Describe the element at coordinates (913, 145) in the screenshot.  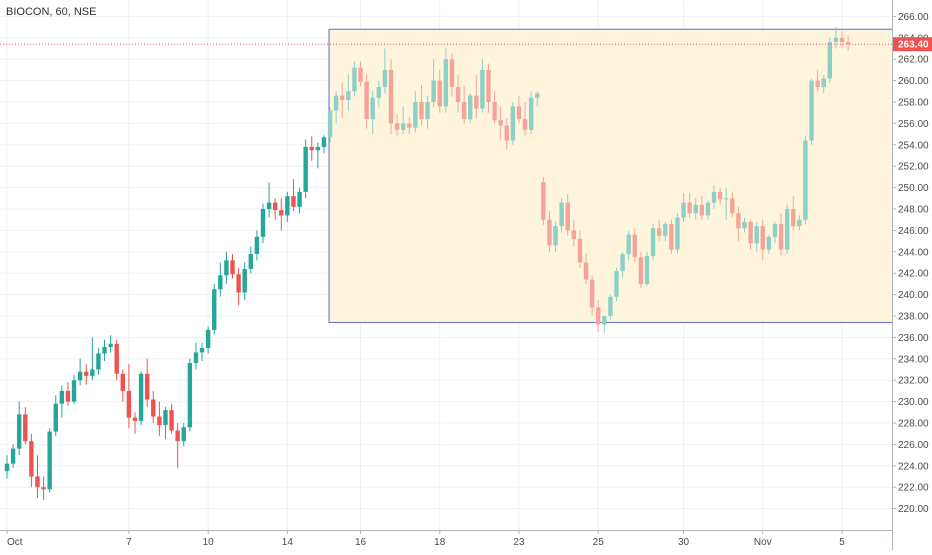
I see `price-tick-label: 254.00` at that location.